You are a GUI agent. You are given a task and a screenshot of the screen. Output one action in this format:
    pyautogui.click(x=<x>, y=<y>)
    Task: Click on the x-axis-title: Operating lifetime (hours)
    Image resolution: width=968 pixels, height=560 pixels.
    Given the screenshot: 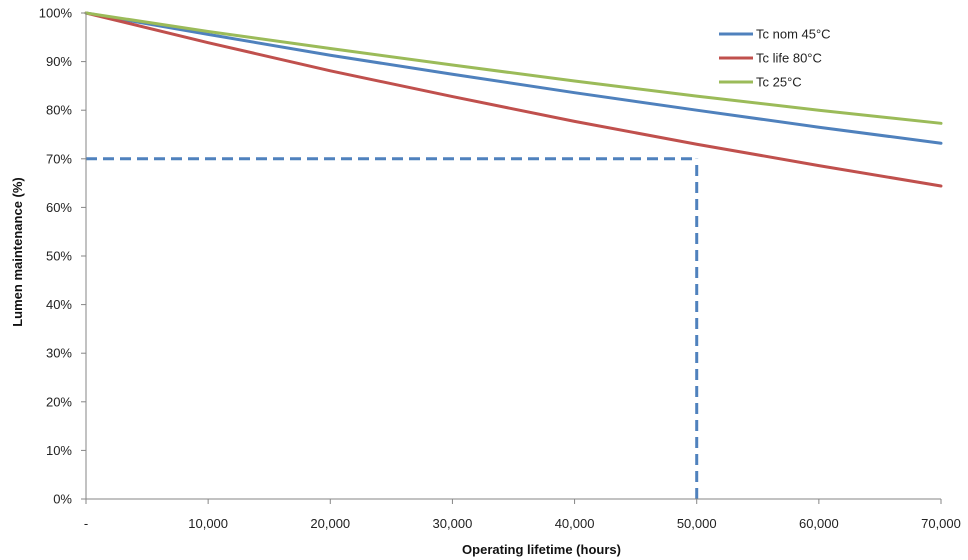 What is the action you would take?
    pyautogui.click(x=541, y=549)
    